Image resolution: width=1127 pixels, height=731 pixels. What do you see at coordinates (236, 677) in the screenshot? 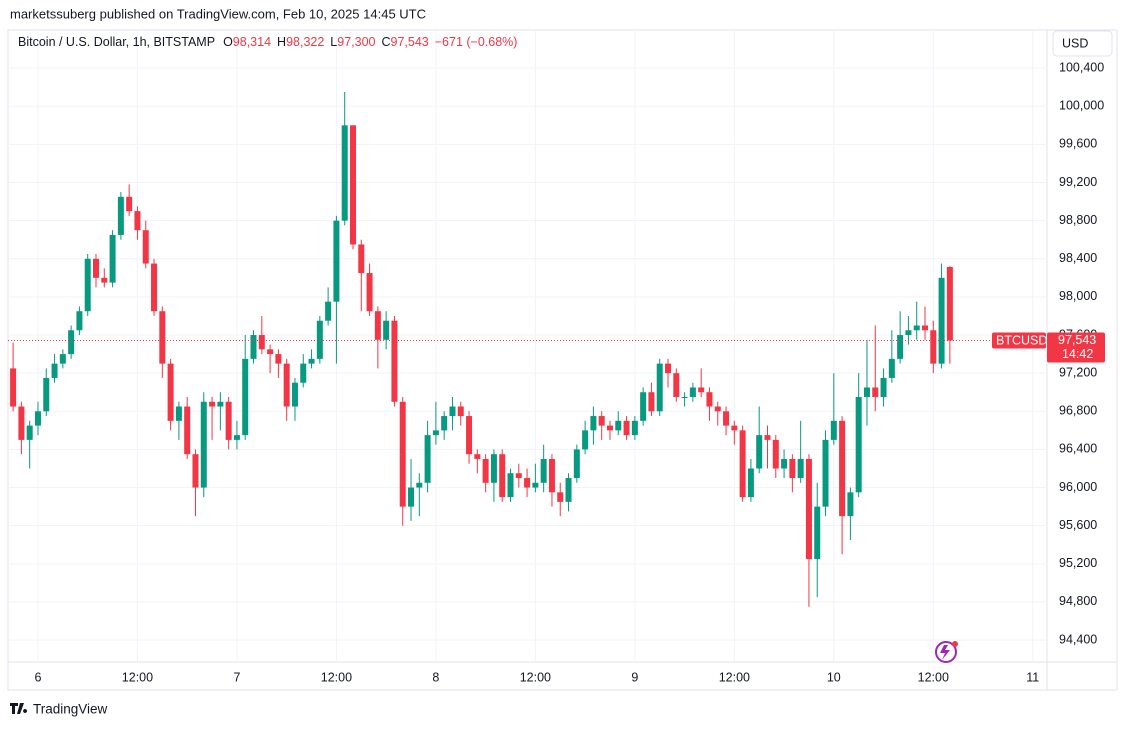
I see `x-tick-label: 7` at bounding box center [236, 677].